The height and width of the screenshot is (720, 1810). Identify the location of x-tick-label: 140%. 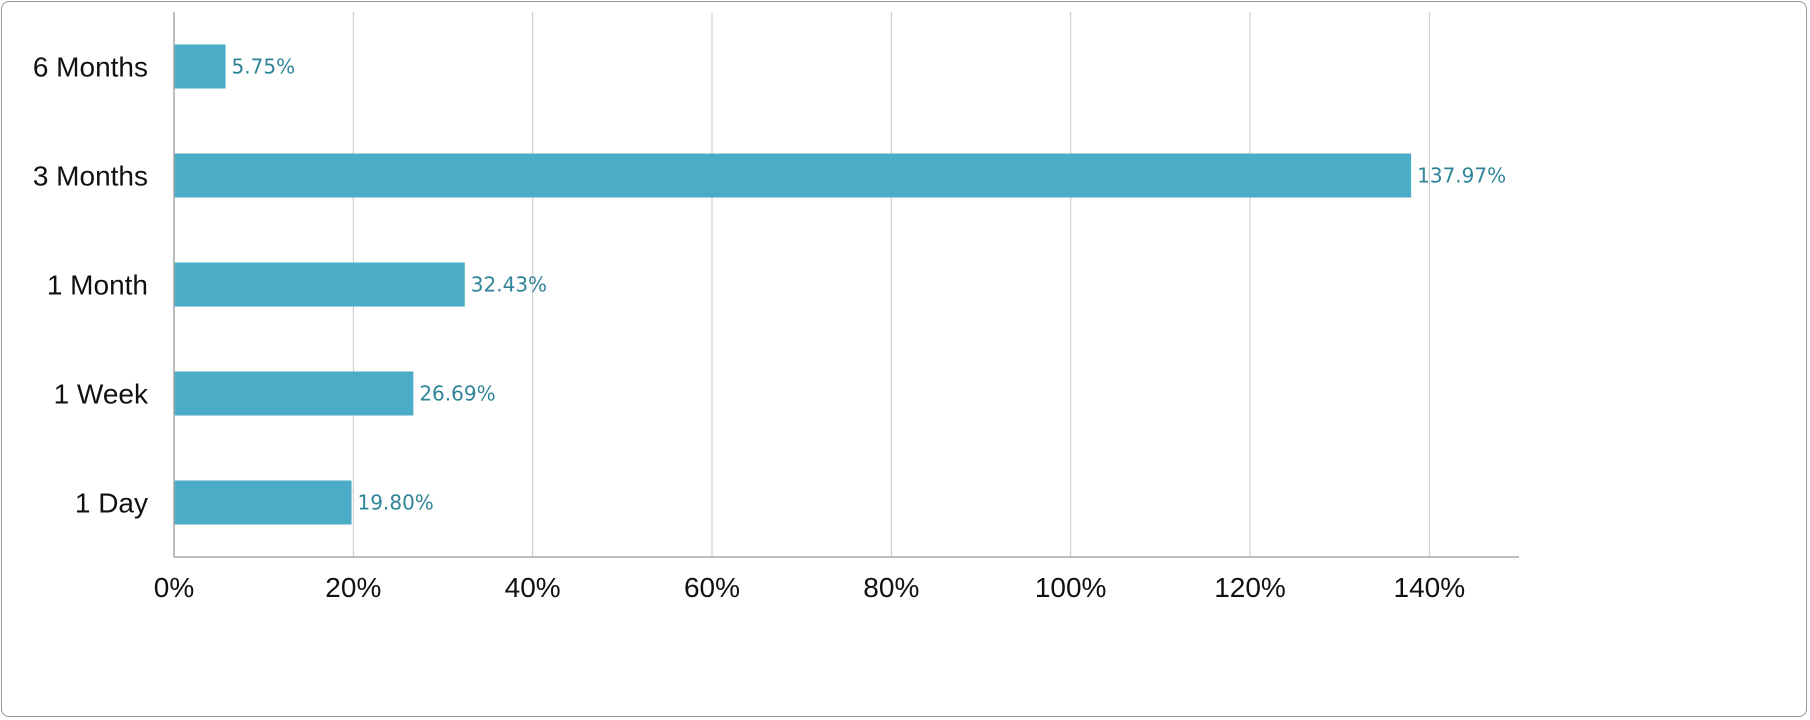
(1430, 587).